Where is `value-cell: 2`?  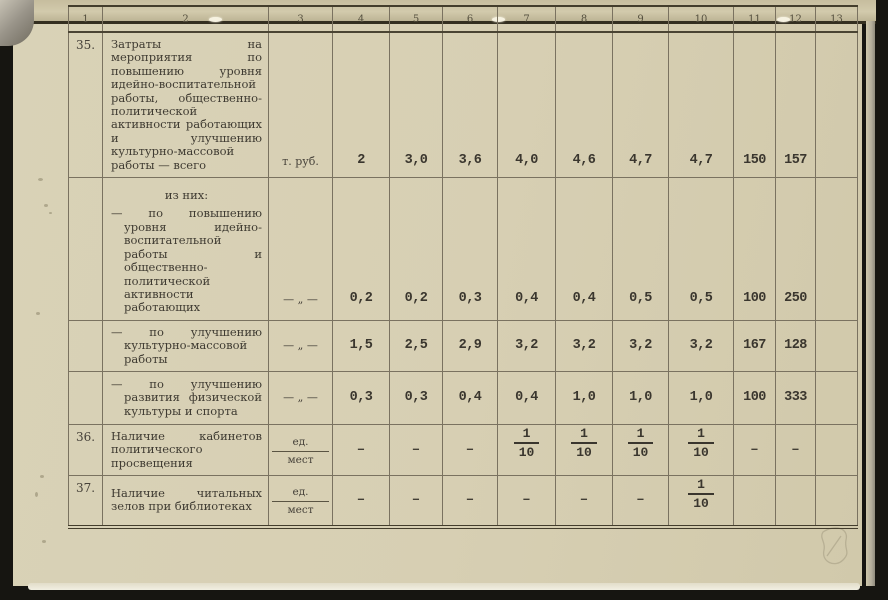
value-cell: 2 is located at coordinates (361, 105).